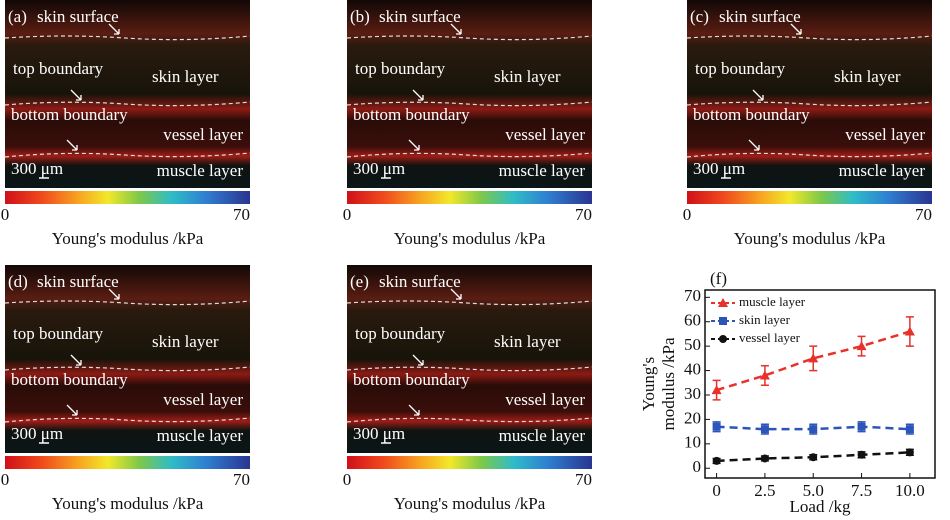  Describe the element at coordinates (770, 337) in the screenshot. I see `legend-label: vessel layer` at that location.